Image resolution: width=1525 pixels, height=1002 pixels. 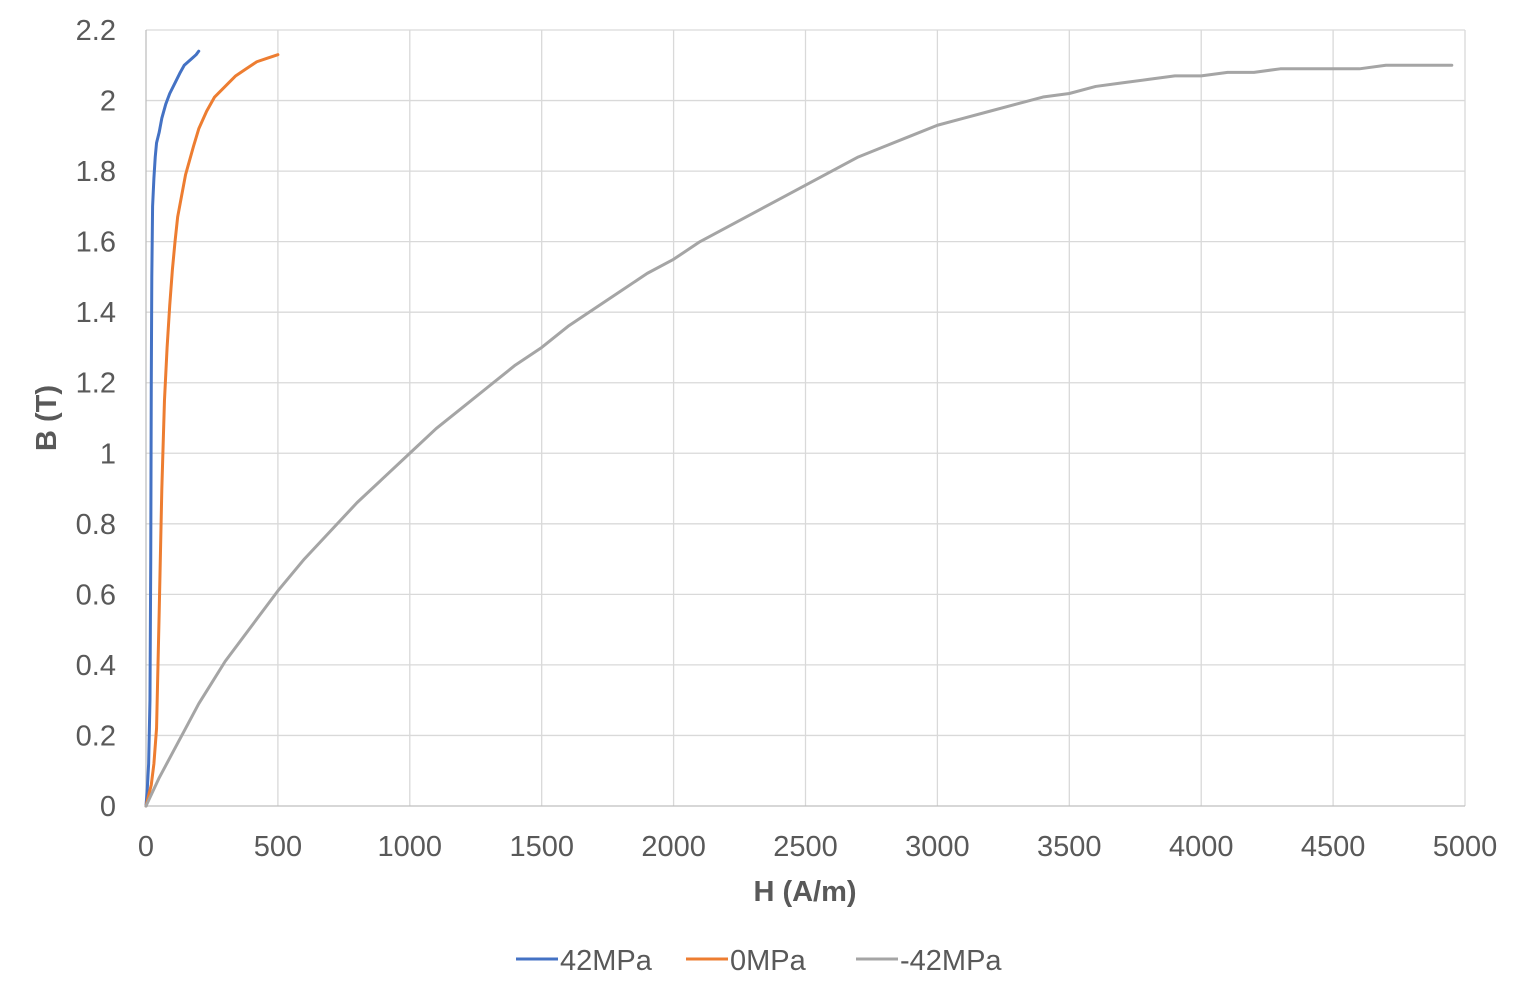 I want to click on x-tick-label: 3500, so click(x=1069, y=847).